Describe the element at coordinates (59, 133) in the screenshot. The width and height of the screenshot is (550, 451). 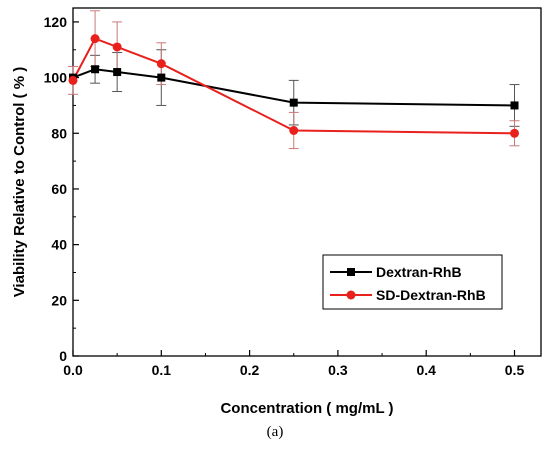
I see `y-tick-label: 80` at that location.